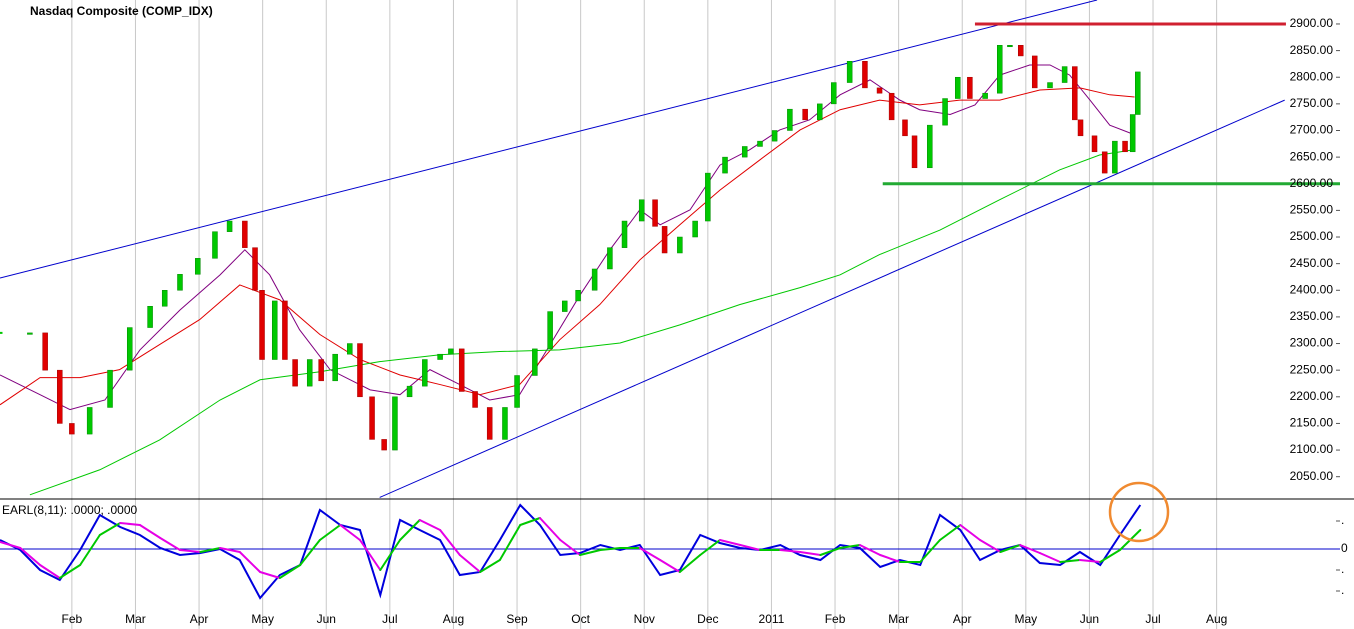 This screenshot has width=1354, height=629. I want to click on x-tick-label: Jun, so click(326, 619).